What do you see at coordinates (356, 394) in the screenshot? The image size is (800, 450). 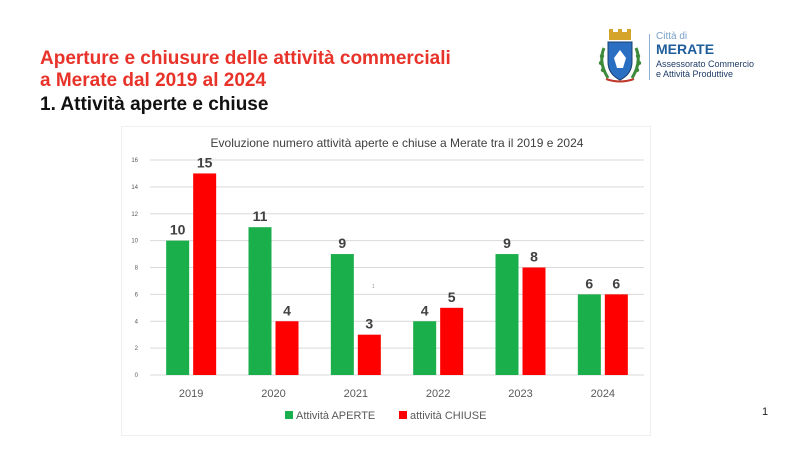 I see `x-tick-label: 2021` at bounding box center [356, 394].